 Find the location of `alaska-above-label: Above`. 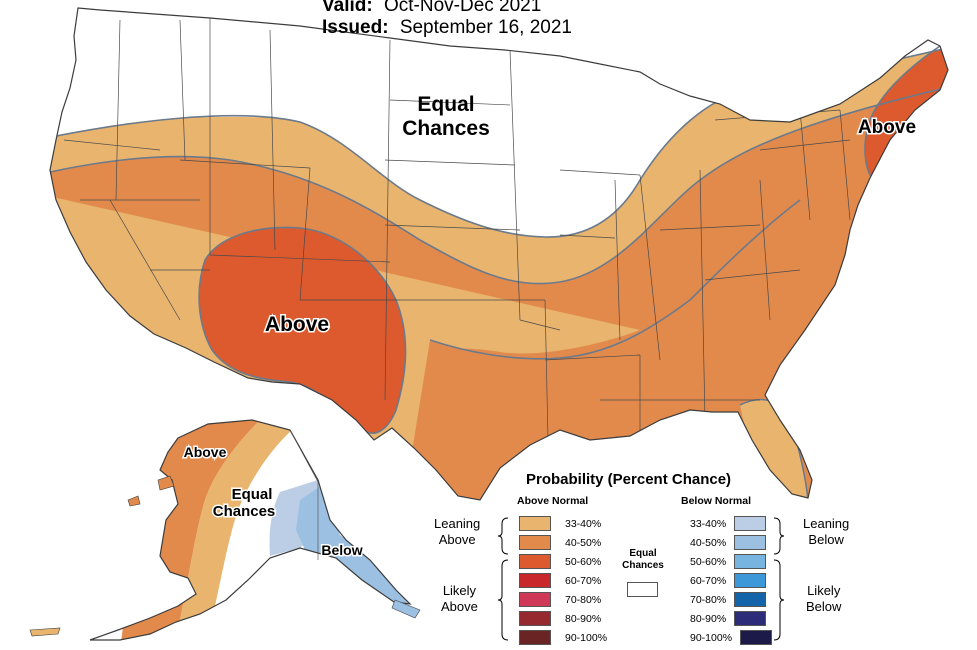

alaska-above-label: Above is located at coordinates (205, 452).